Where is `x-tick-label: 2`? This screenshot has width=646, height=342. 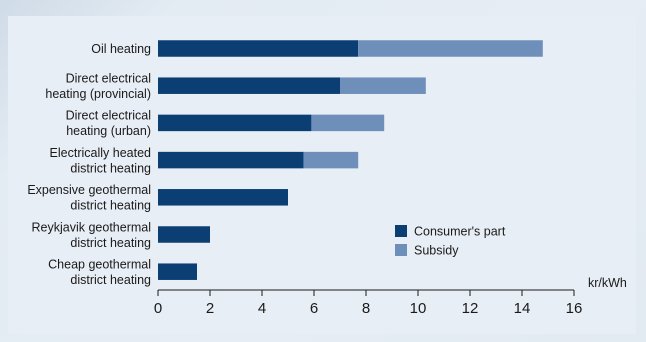
x-tick-label: 2 is located at coordinates (210, 308).